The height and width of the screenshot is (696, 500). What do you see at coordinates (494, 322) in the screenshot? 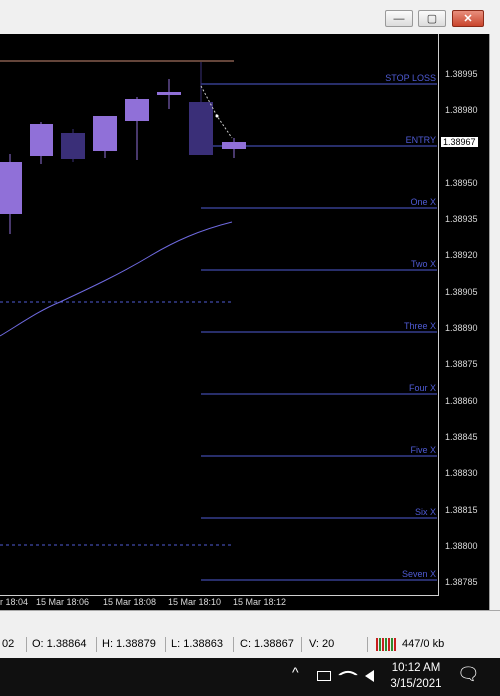
I see `window-right-border` at bounding box center [494, 322].